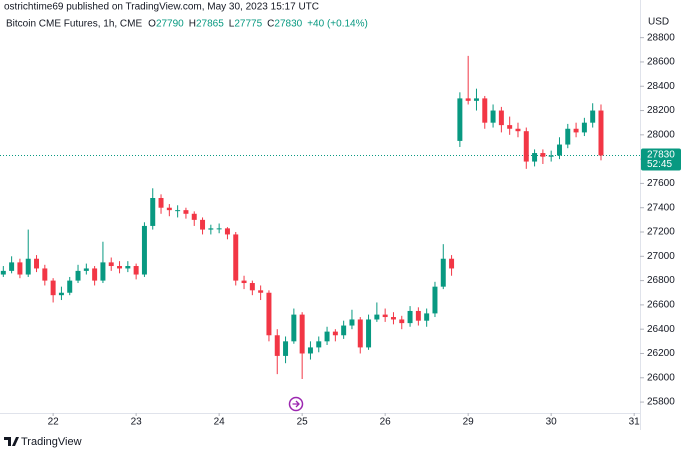 The image size is (682, 454). What do you see at coordinates (74, 24) in the screenshot?
I see `symbol-label: Bitcoin CME Futures, 1h, CME` at bounding box center [74, 24].